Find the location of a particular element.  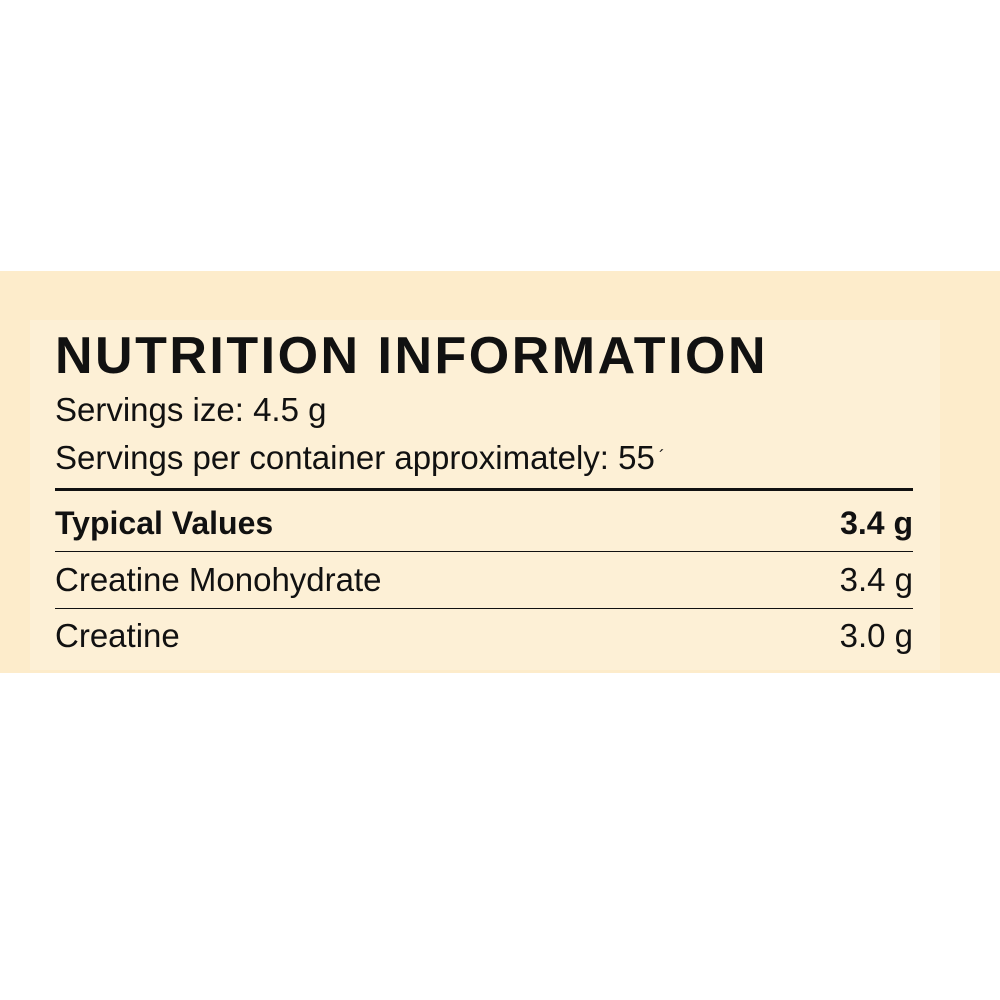

nutrition-title: NUTRITION INFORMATION is located at coordinates (412, 356).